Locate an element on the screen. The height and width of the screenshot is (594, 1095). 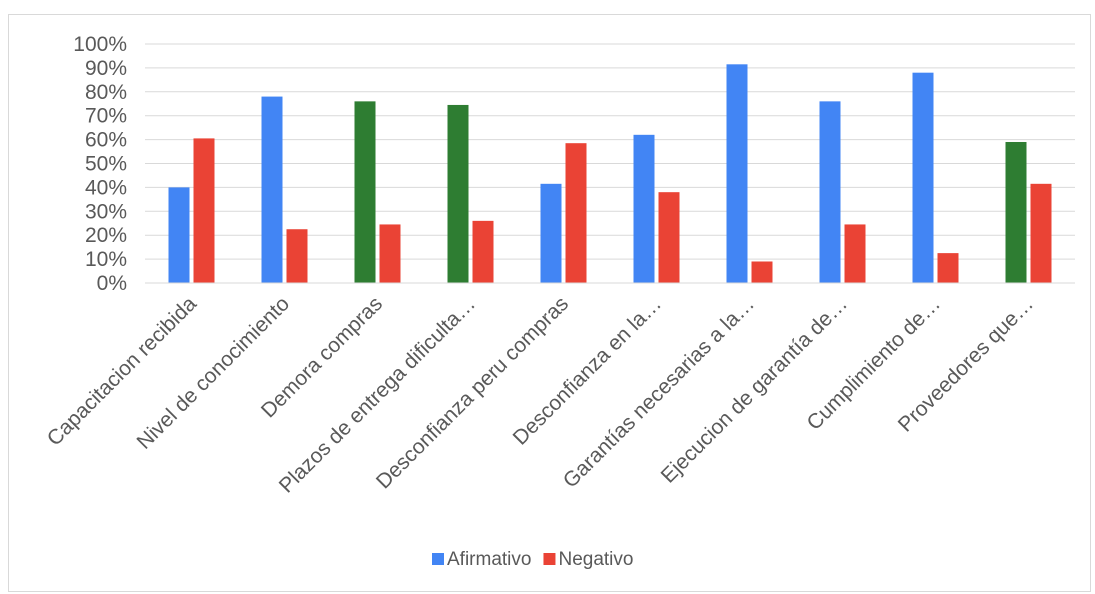
legend-label: Negativo is located at coordinates (595, 559).